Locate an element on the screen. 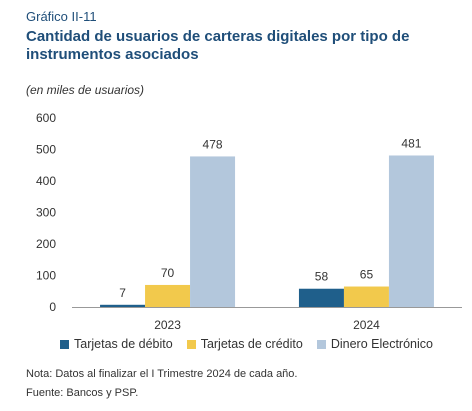 The image size is (472, 411). data-label: 478 is located at coordinates (213, 144).